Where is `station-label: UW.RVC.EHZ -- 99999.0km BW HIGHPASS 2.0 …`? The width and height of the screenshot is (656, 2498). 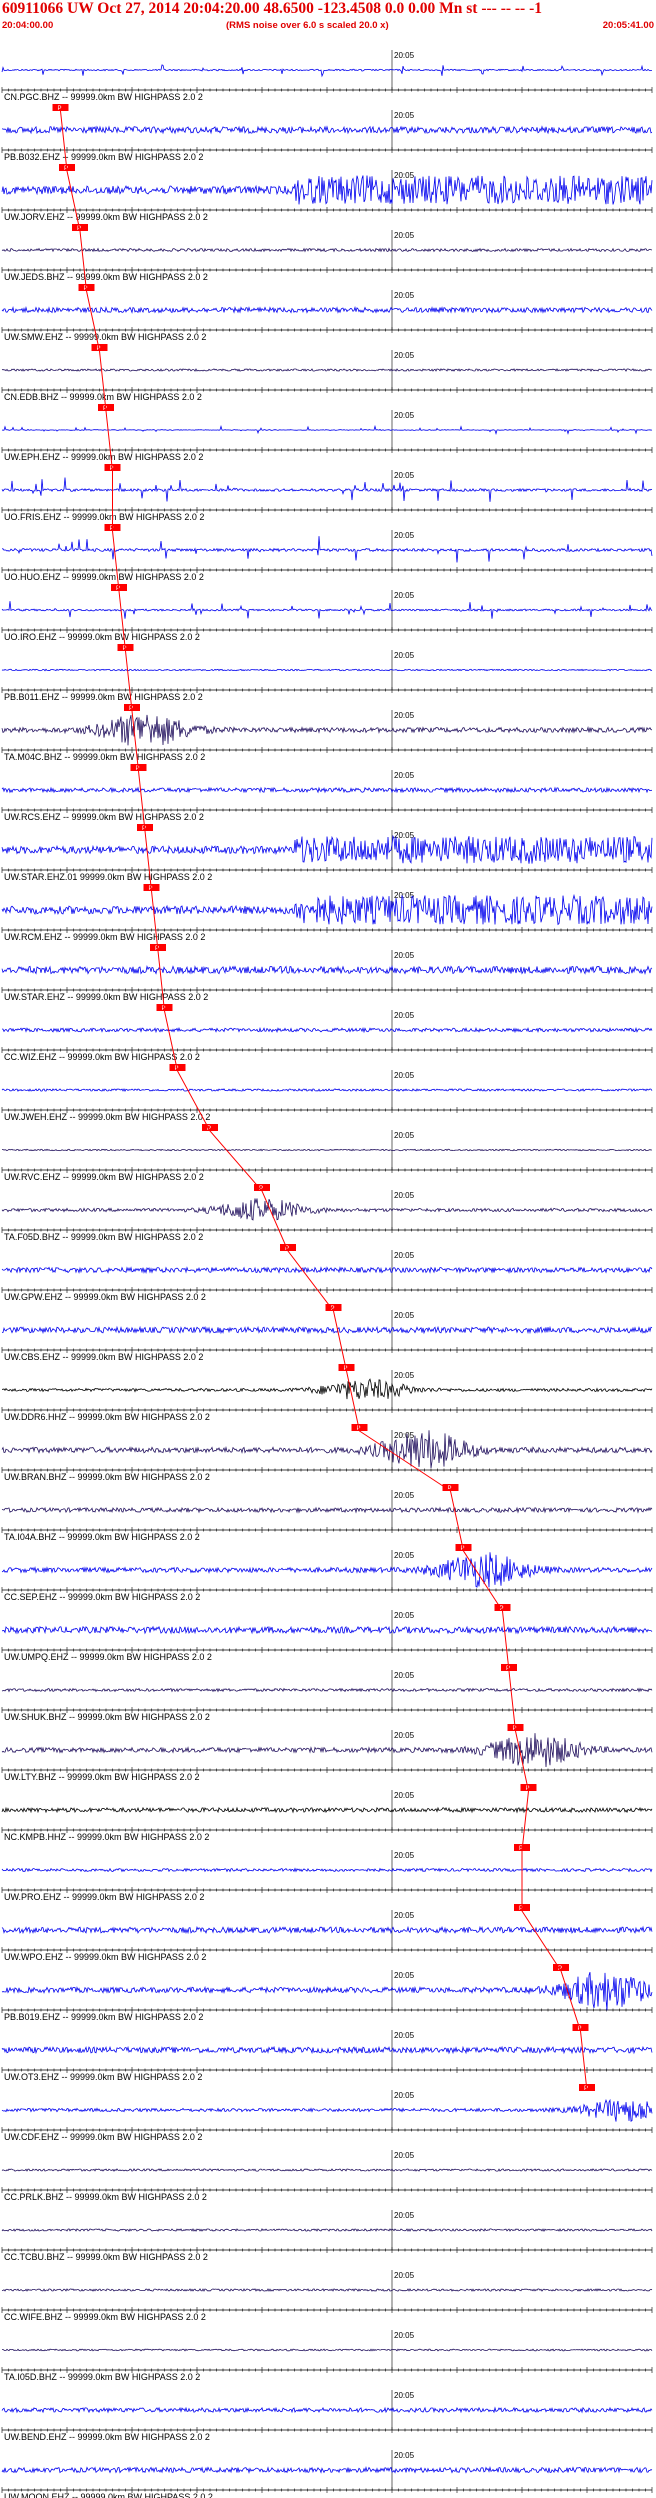 station-label: UW.RVC.EHZ -- 99999.0km BW HIGHPASS 2.0 … is located at coordinates (104, 1177).